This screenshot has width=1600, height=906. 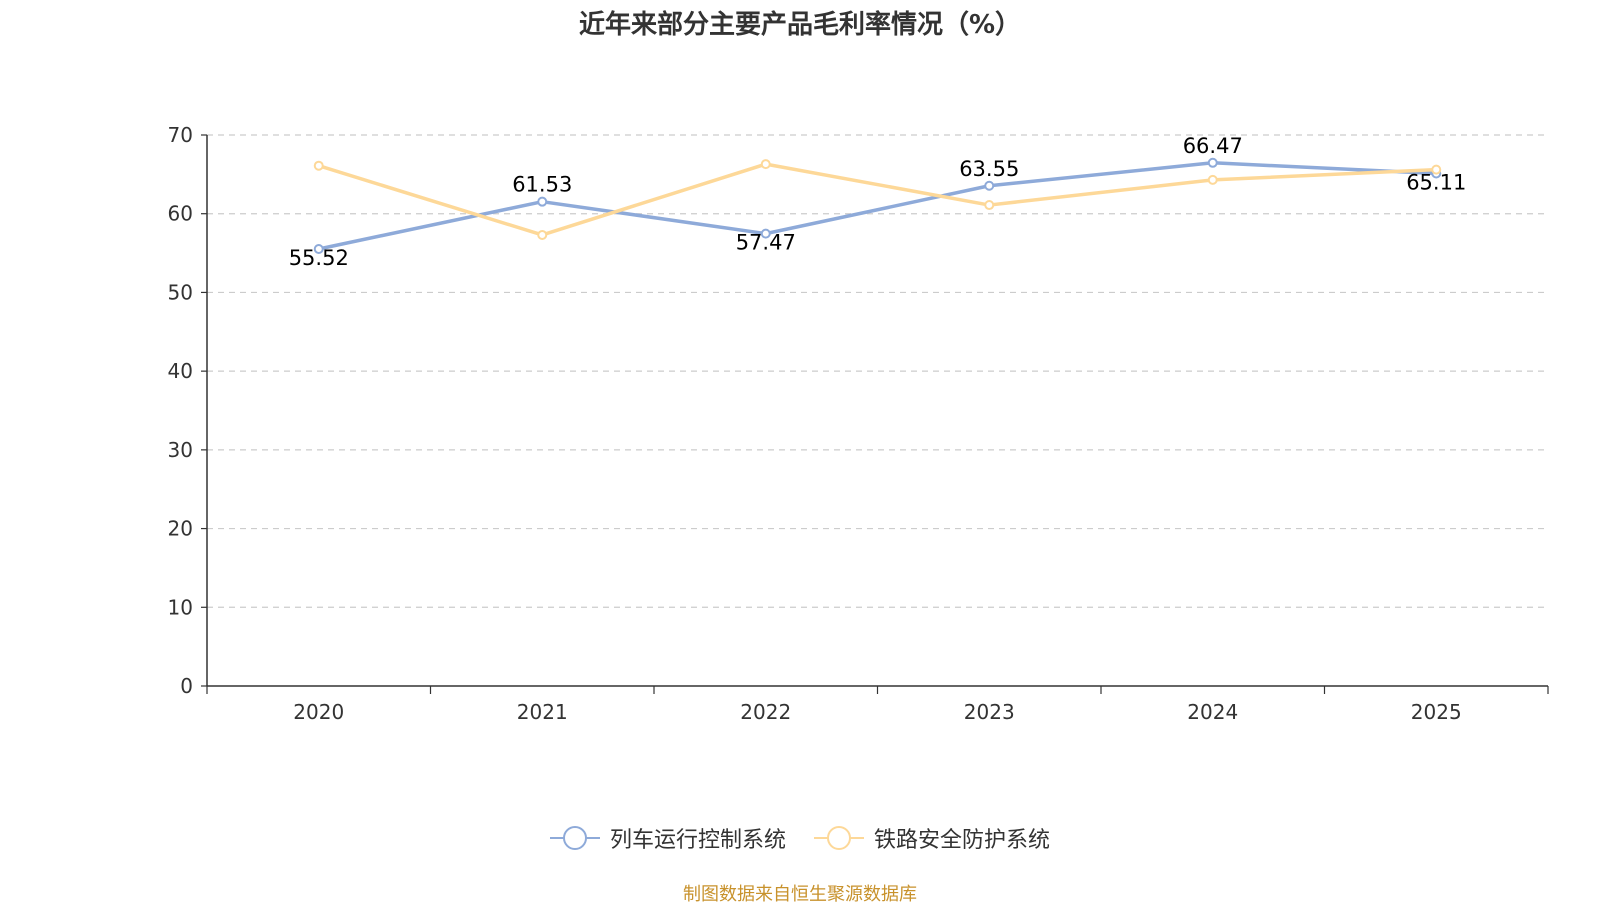 I want to click on x-tick-label: 2021, so click(x=542, y=712).